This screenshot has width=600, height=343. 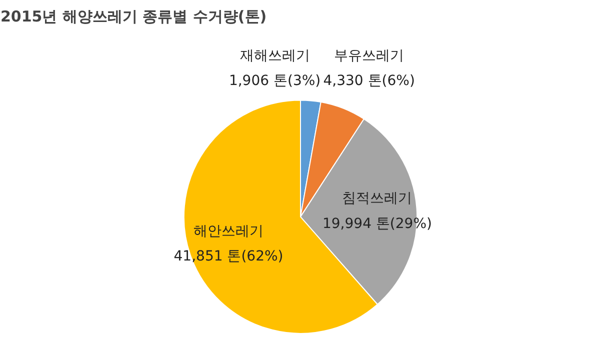 I want to click on data-label: 1,906 톤(3%), so click(x=274, y=81).